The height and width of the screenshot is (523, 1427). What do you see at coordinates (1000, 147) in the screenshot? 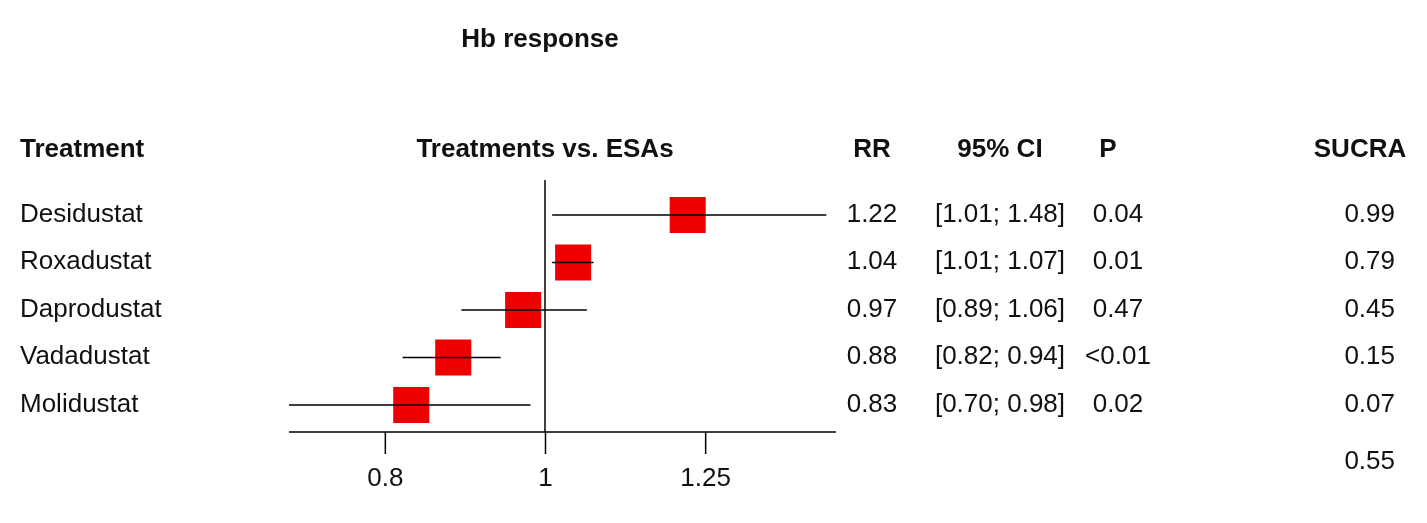
I see `text: 95% CI` at bounding box center [1000, 147].